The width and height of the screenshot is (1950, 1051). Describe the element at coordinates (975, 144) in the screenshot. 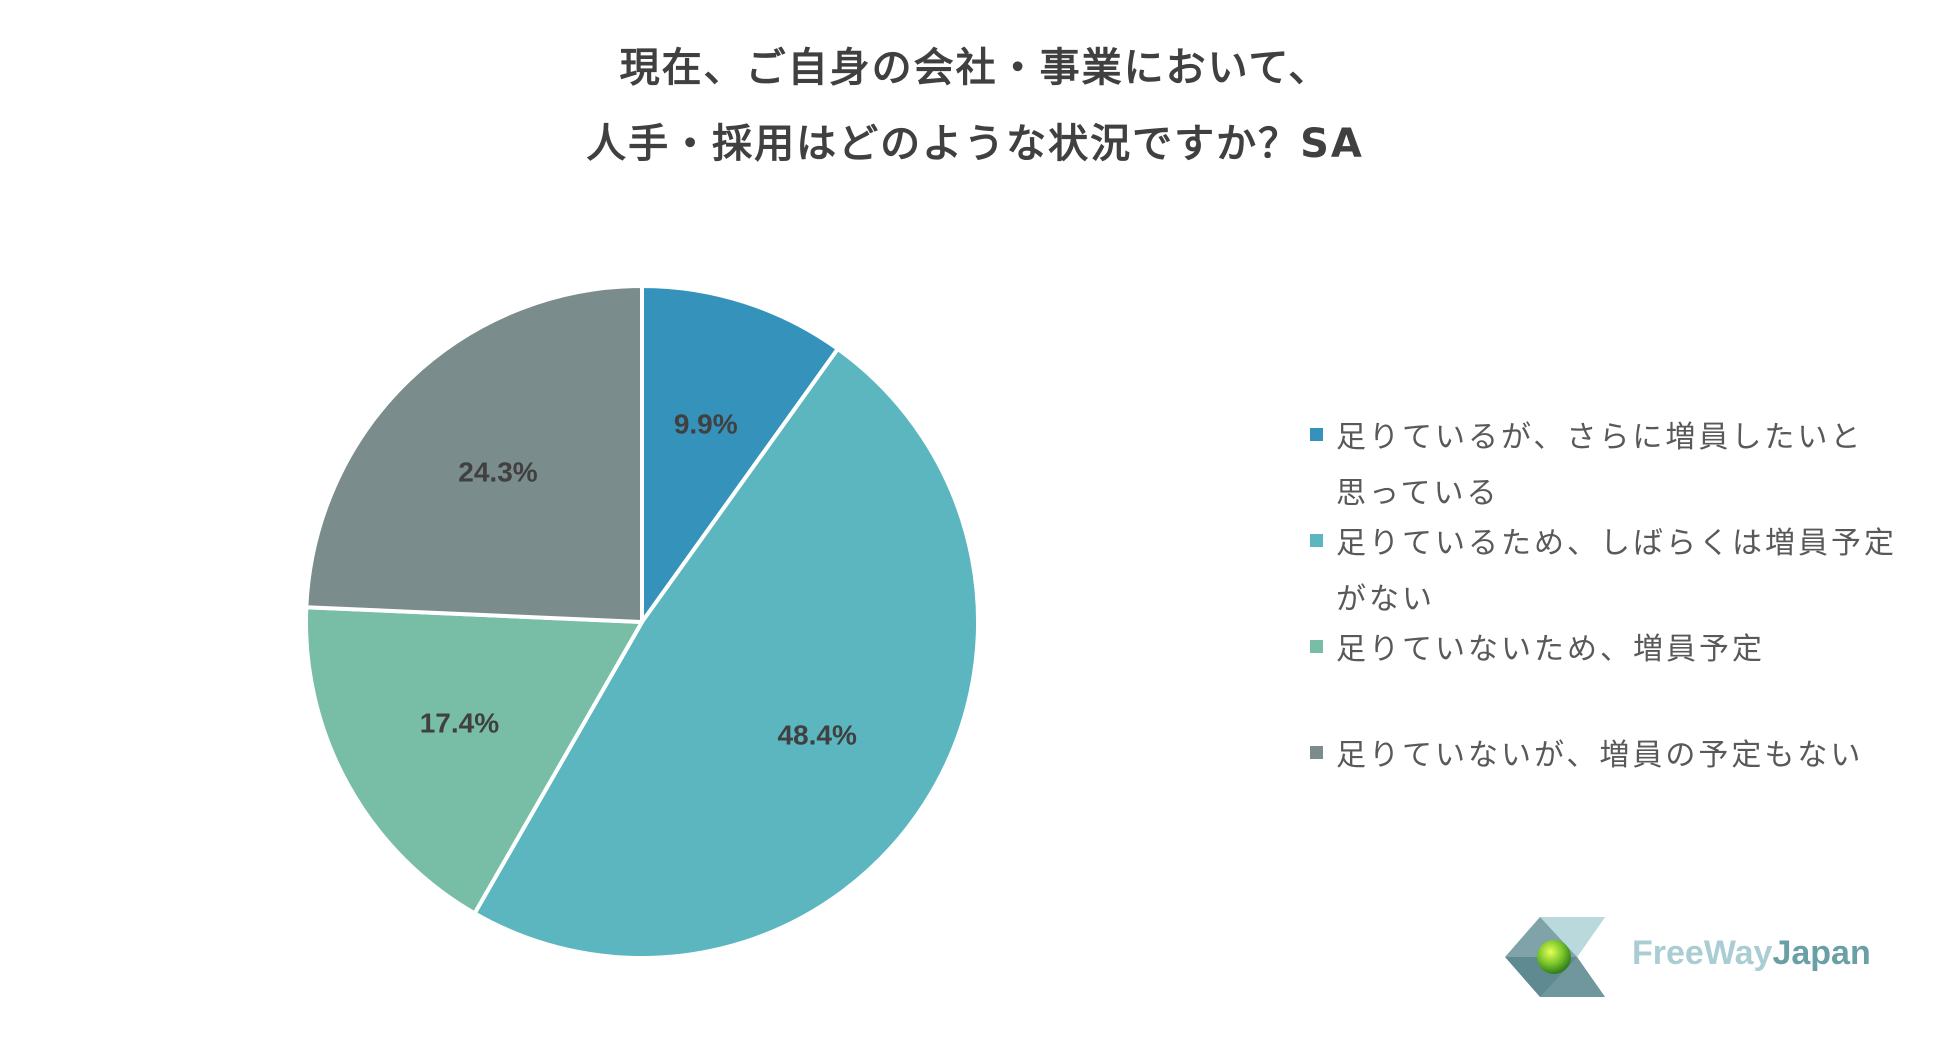

I see `chart-title-line-2: 人手・採用はどのような状況ですか？SA` at that location.